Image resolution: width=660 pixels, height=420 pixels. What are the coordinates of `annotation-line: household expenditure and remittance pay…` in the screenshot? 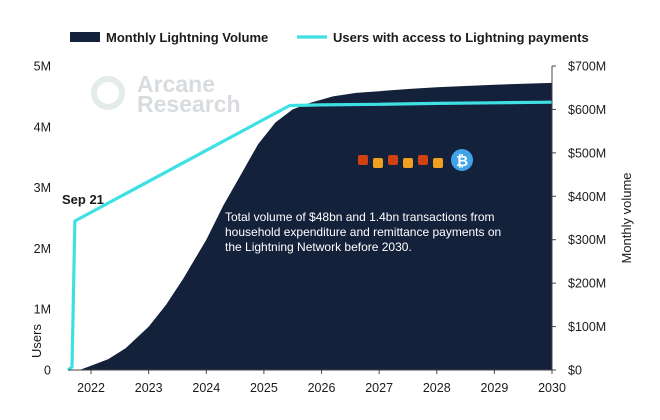 It's located at (363, 232).